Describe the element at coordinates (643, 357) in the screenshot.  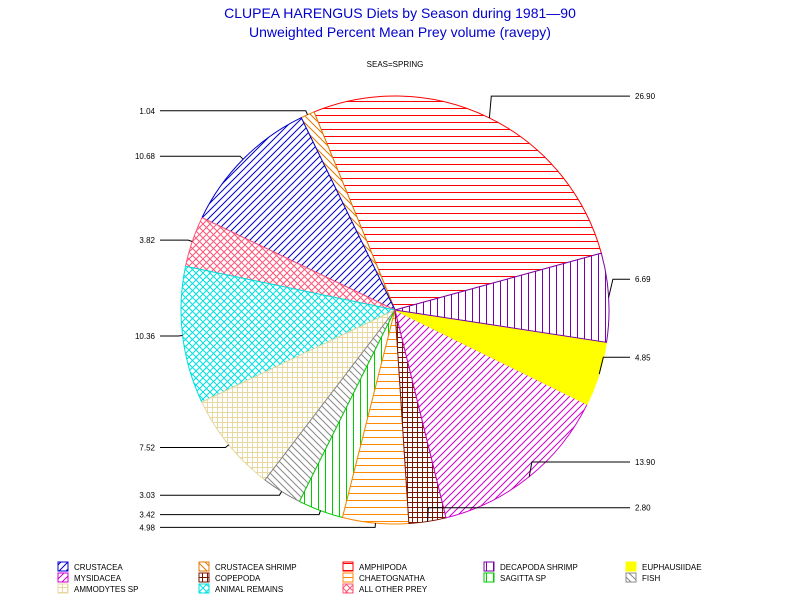
I see `slice-value-label: 4.85` at that location.